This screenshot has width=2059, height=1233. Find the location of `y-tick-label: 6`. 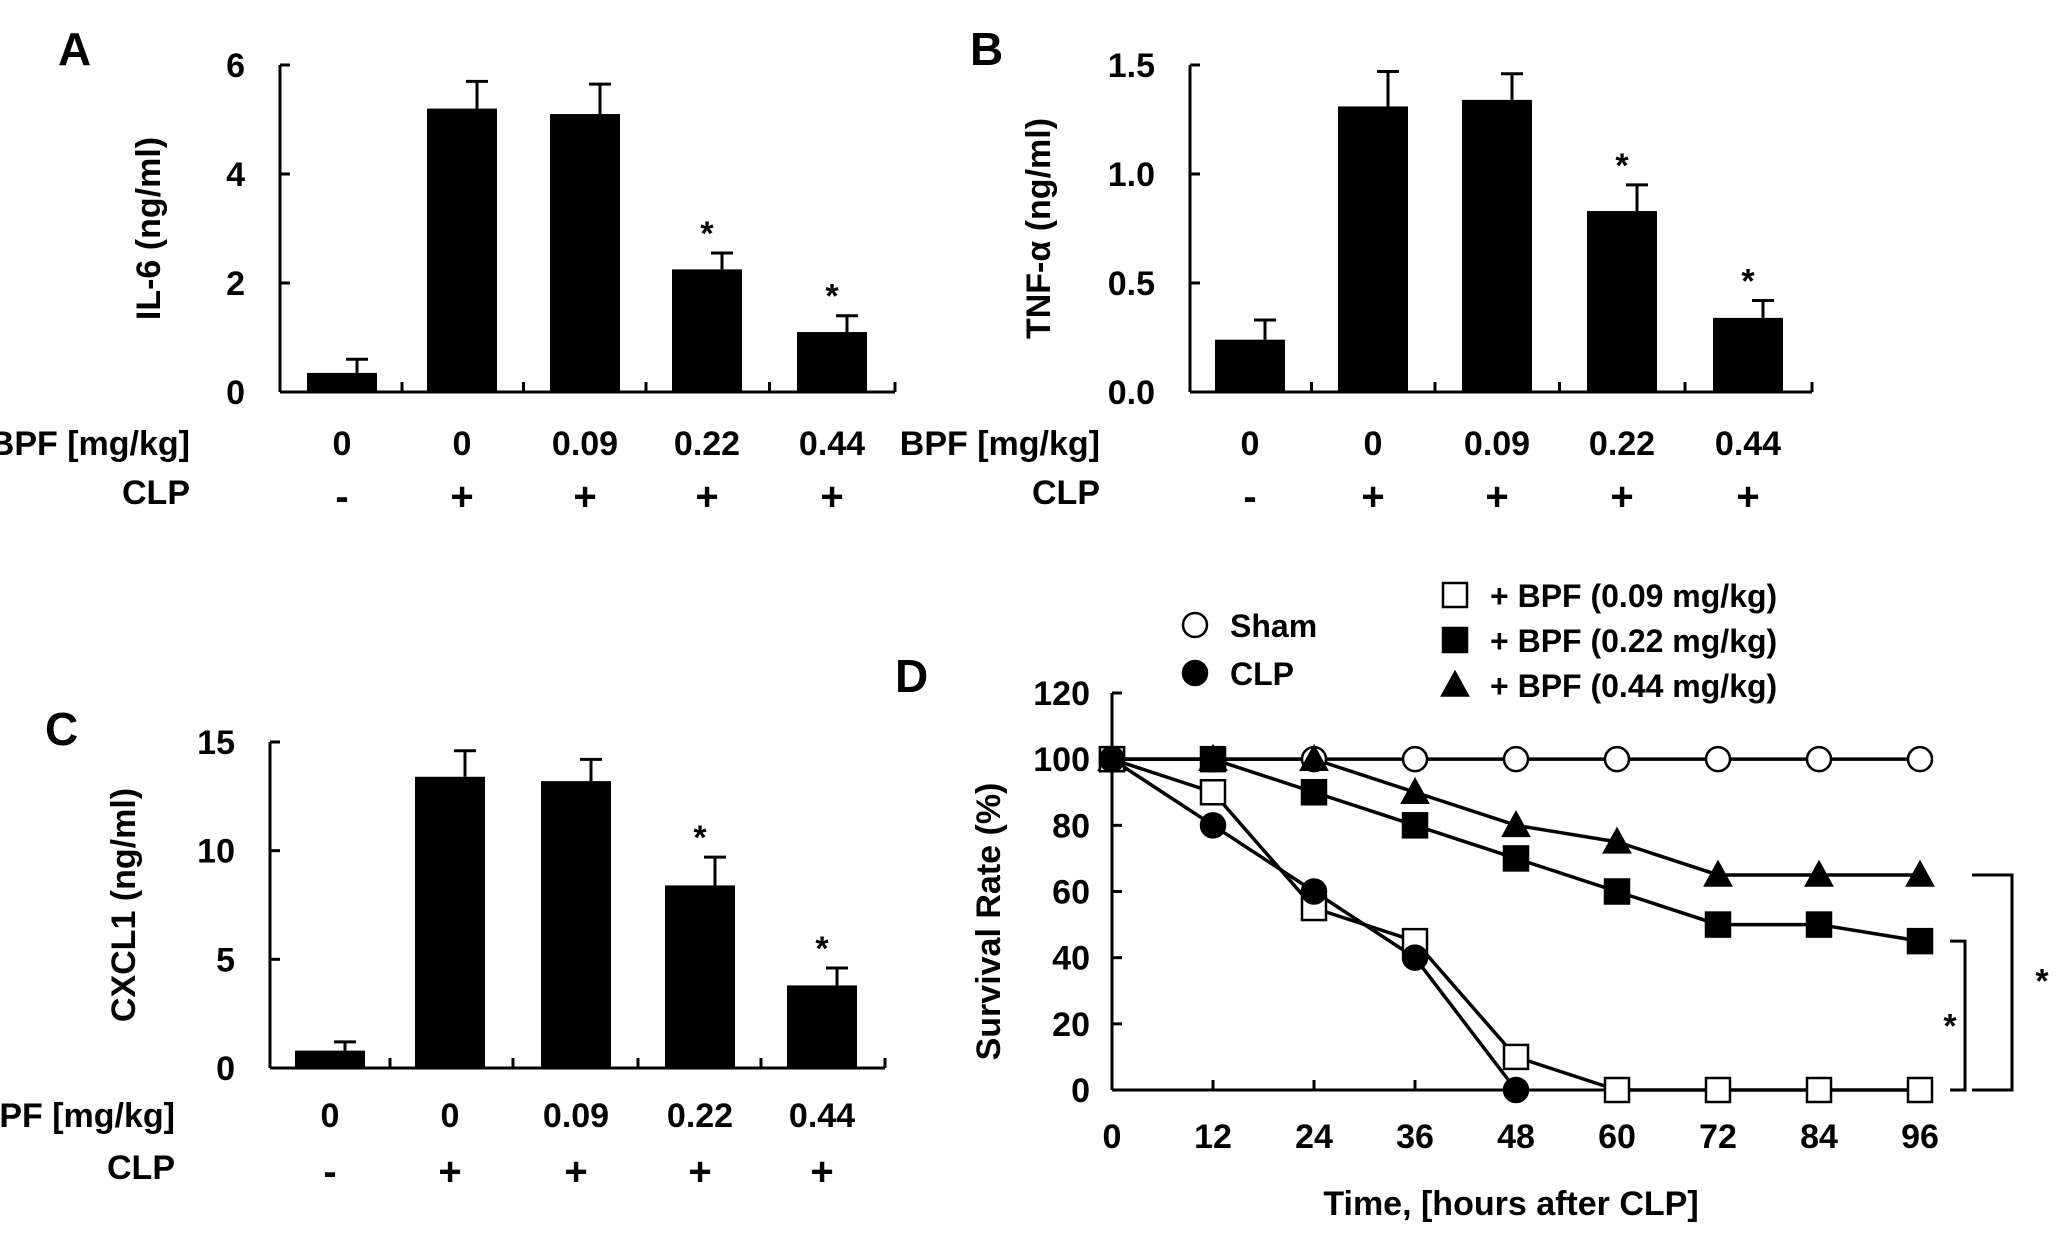

y-tick-label: 6 is located at coordinates (235, 66).